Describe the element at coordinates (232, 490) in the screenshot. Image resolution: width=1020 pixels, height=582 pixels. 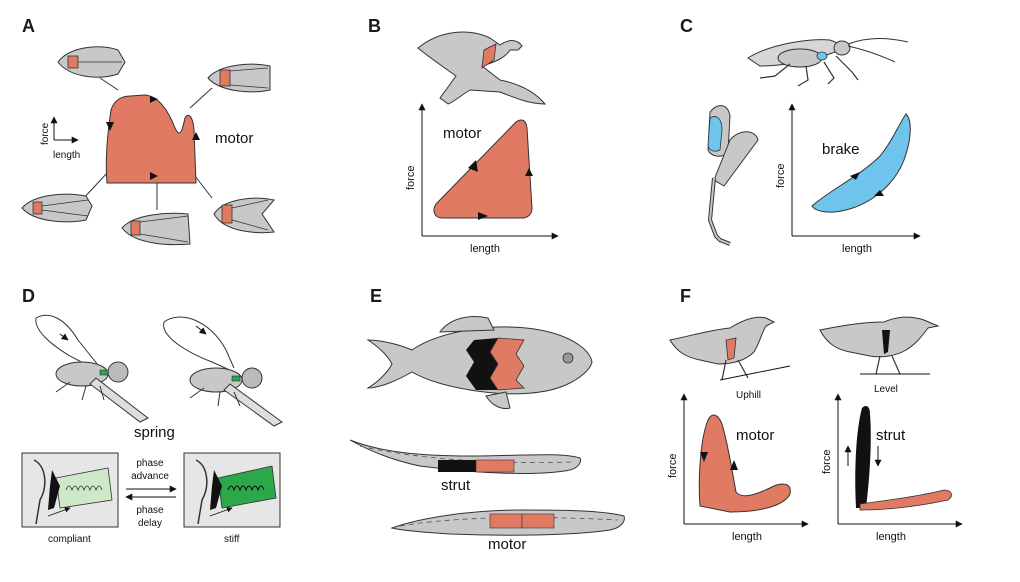
I see `d-stiff-box` at that location.